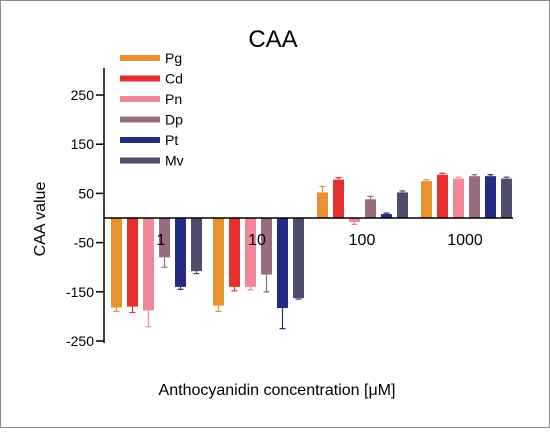 This screenshot has height=432, width=550. Describe the element at coordinates (277, 390) in the screenshot. I see `x-axis-label: Anthocyanidin concentration [μM]` at that location.